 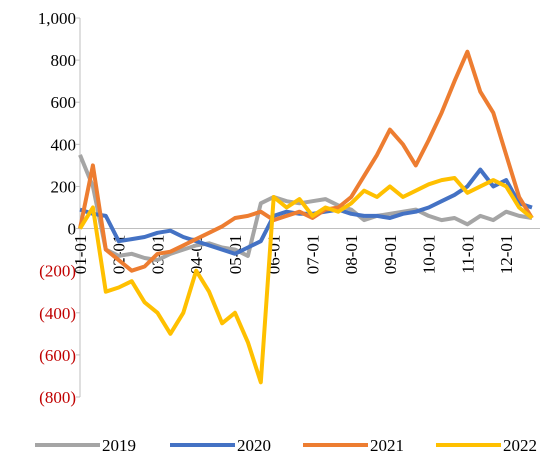 I want to click on y-tick-label: (600), so click(x=57, y=355).